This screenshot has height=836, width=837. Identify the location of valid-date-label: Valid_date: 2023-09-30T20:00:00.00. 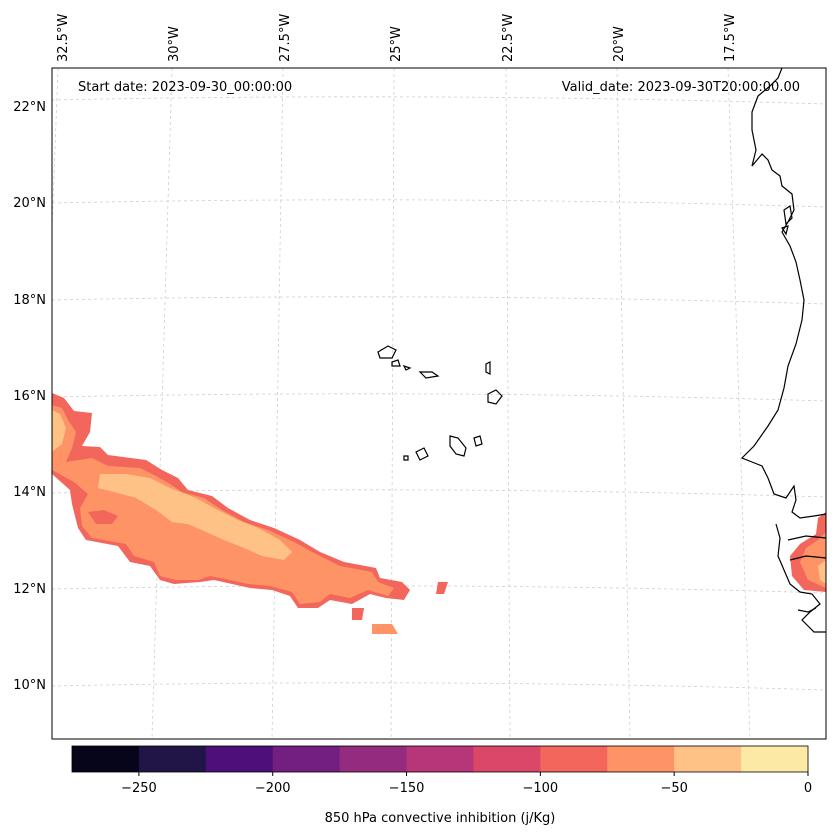
(681, 87).